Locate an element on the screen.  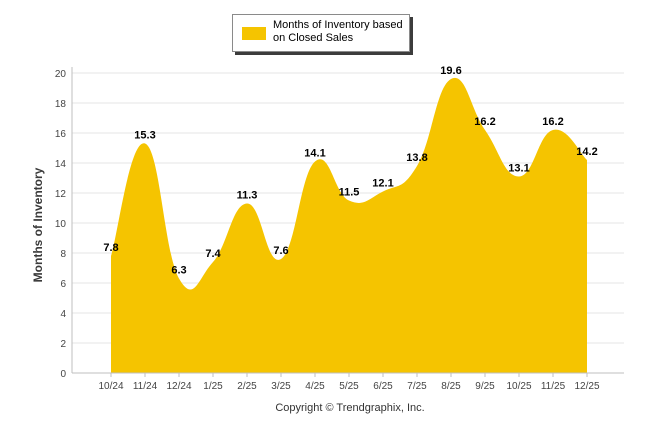
data-label: 6.3 is located at coordinates (178, 271).